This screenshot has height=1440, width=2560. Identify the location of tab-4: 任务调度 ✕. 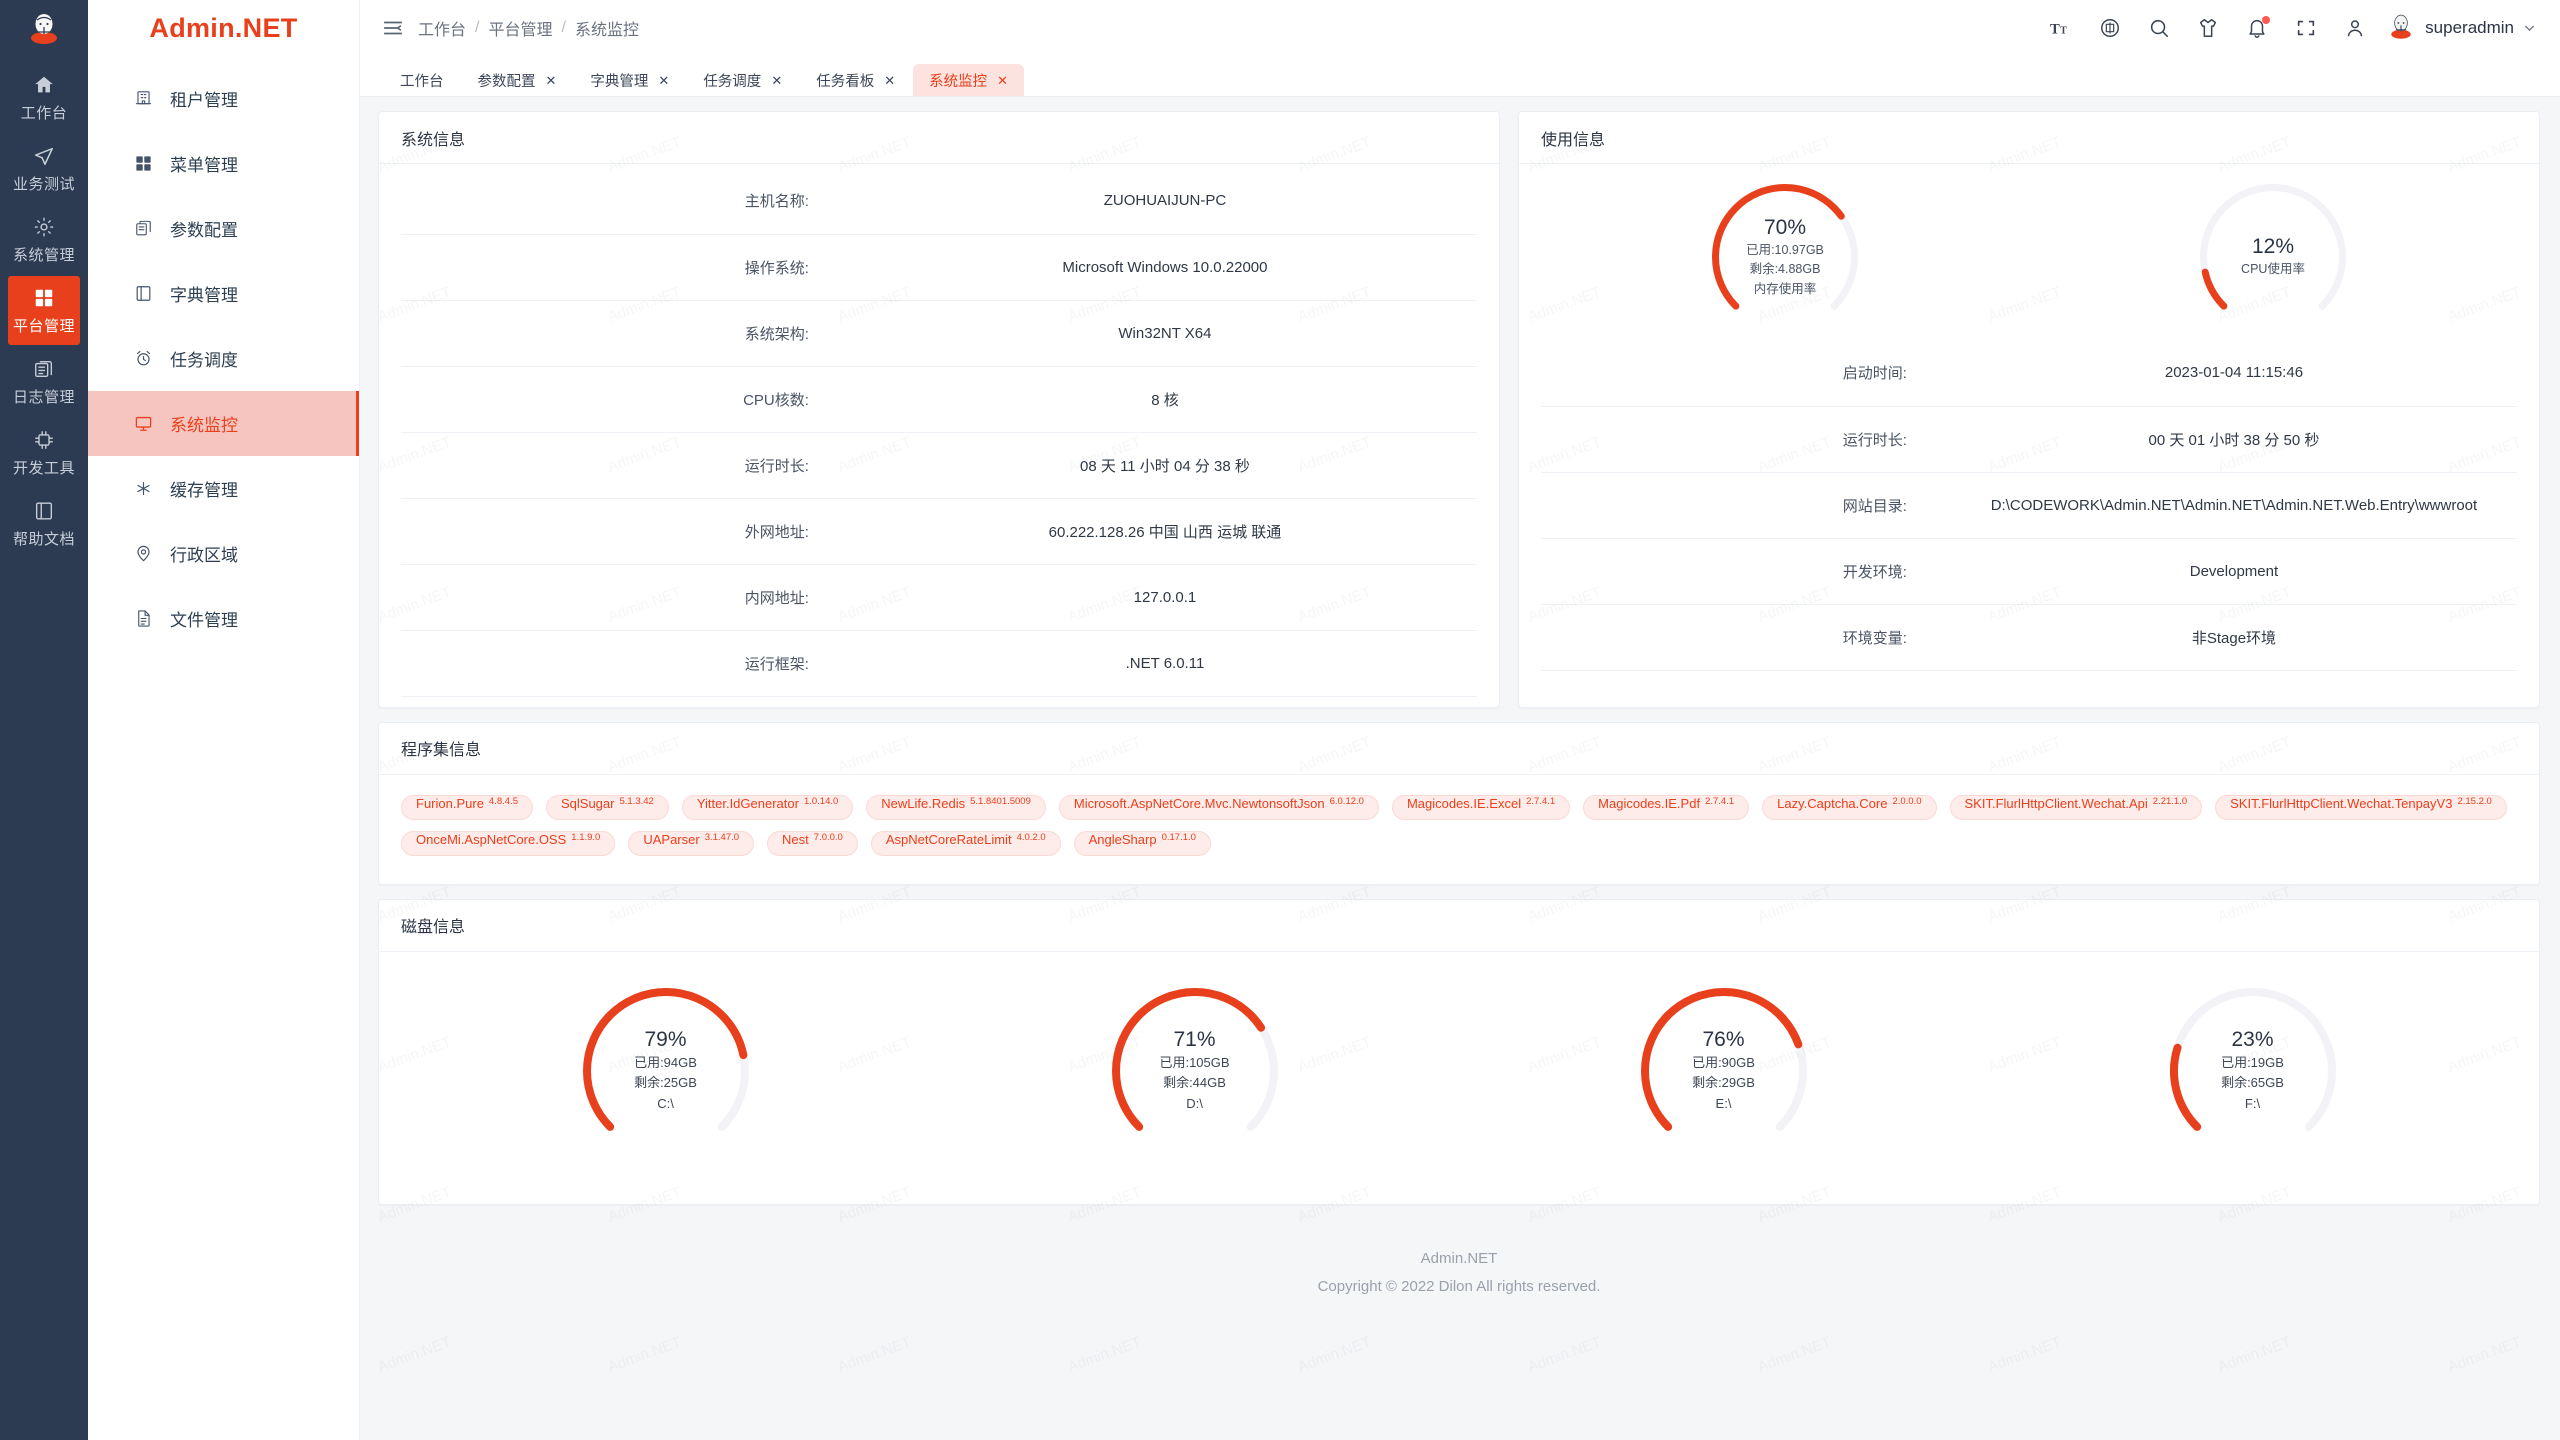
(742, 80).